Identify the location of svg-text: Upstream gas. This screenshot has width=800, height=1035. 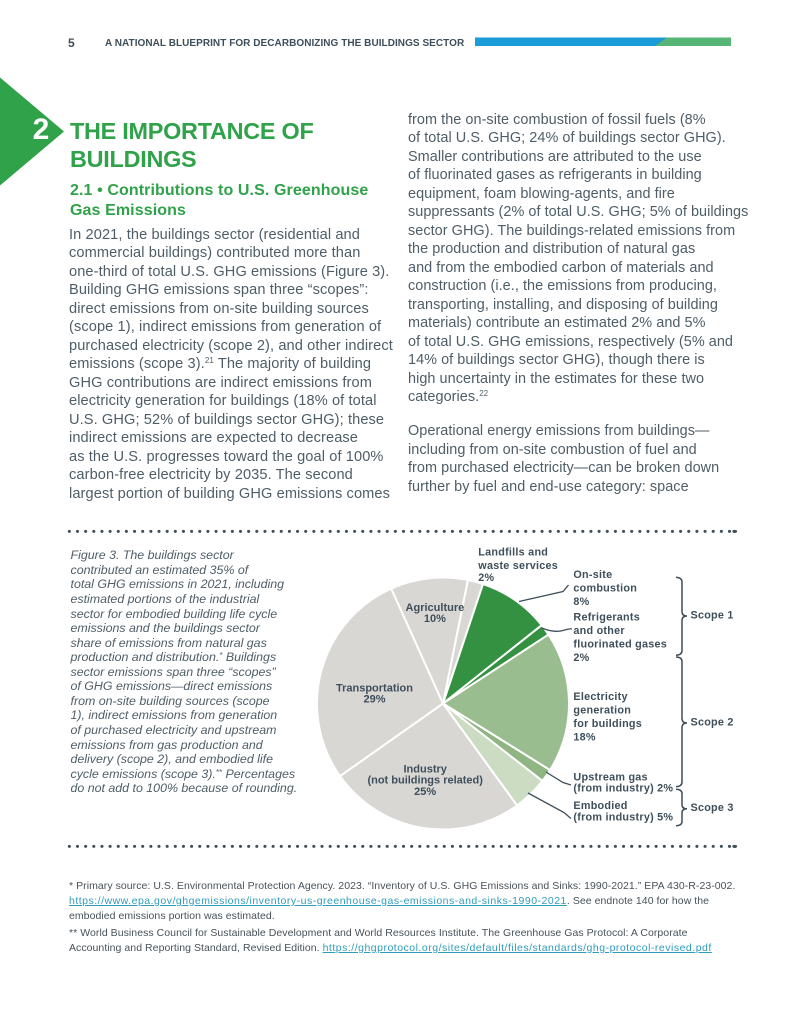
(610, 778).